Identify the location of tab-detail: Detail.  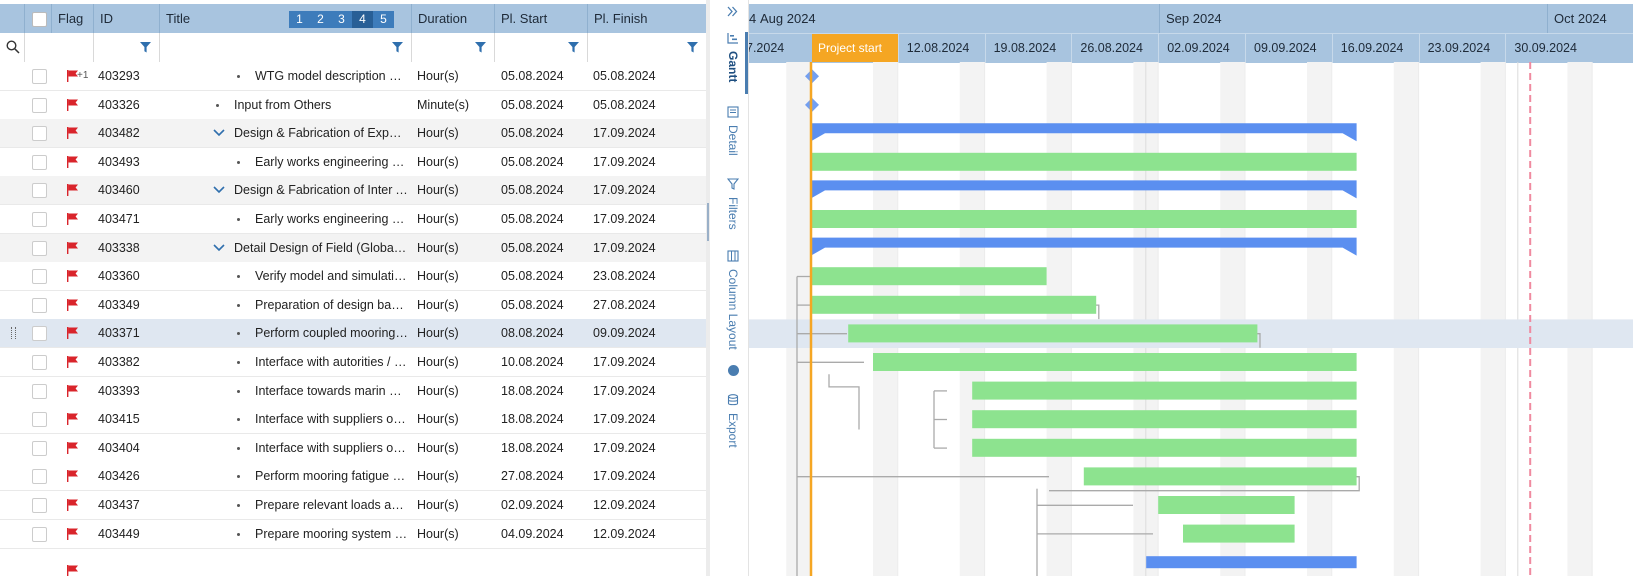
(733, 131).